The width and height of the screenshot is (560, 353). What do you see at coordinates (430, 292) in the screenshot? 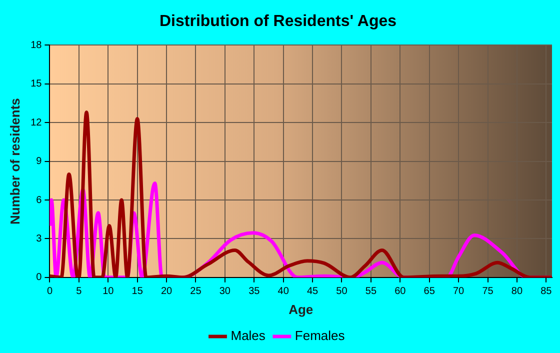
I see `x-tick-label: 65` at bounding box center [430, 292].